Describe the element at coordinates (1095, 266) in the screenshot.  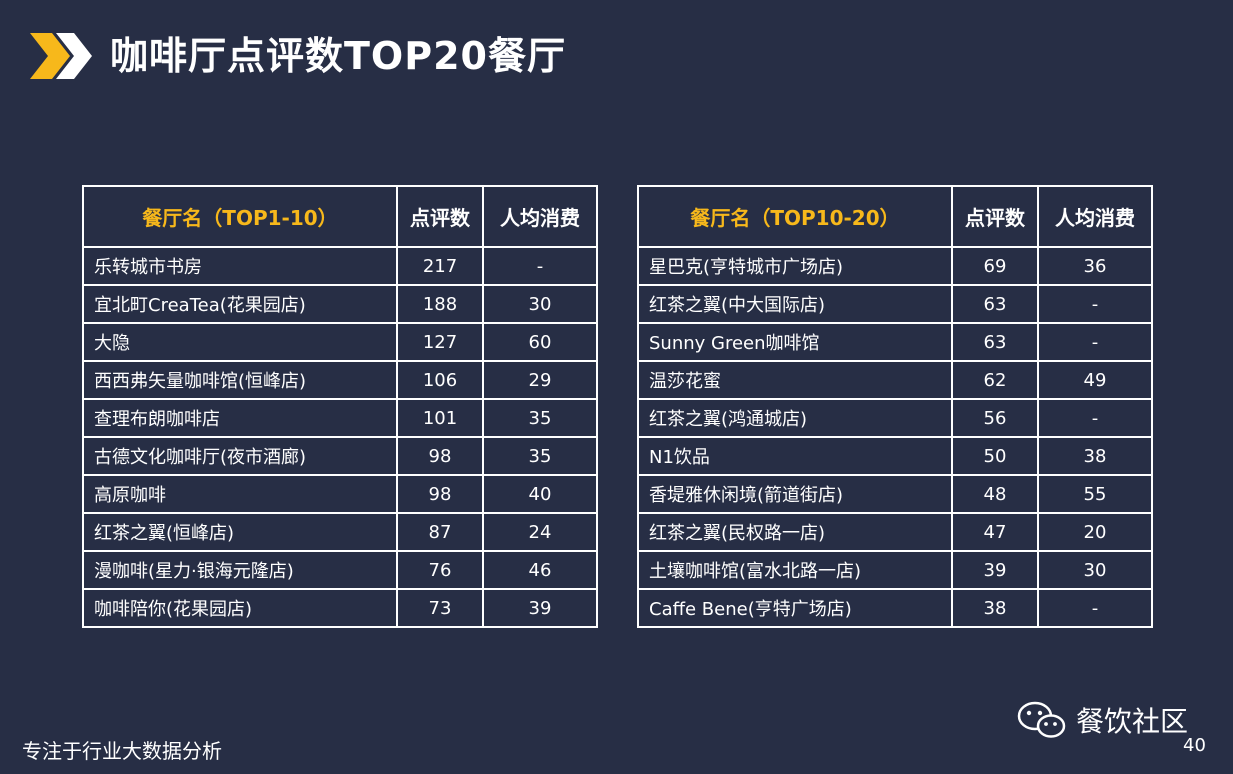
I see `avg-spend: 36` at that location.